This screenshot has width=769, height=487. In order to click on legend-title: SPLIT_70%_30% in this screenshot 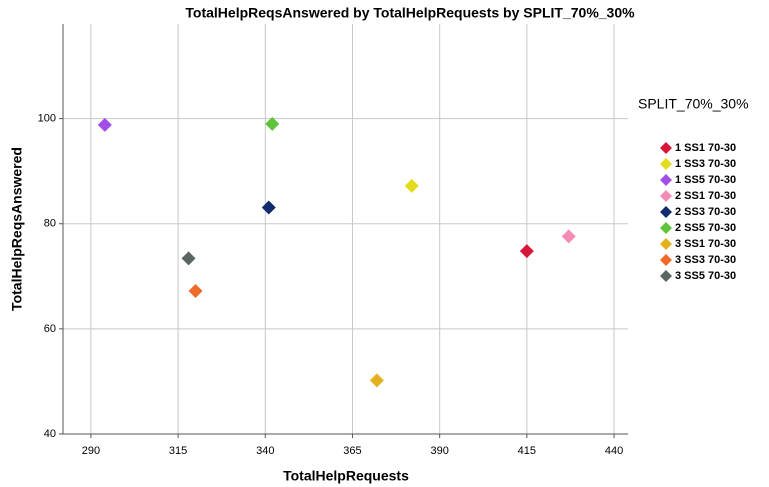, I will do `click(693, 104)`.